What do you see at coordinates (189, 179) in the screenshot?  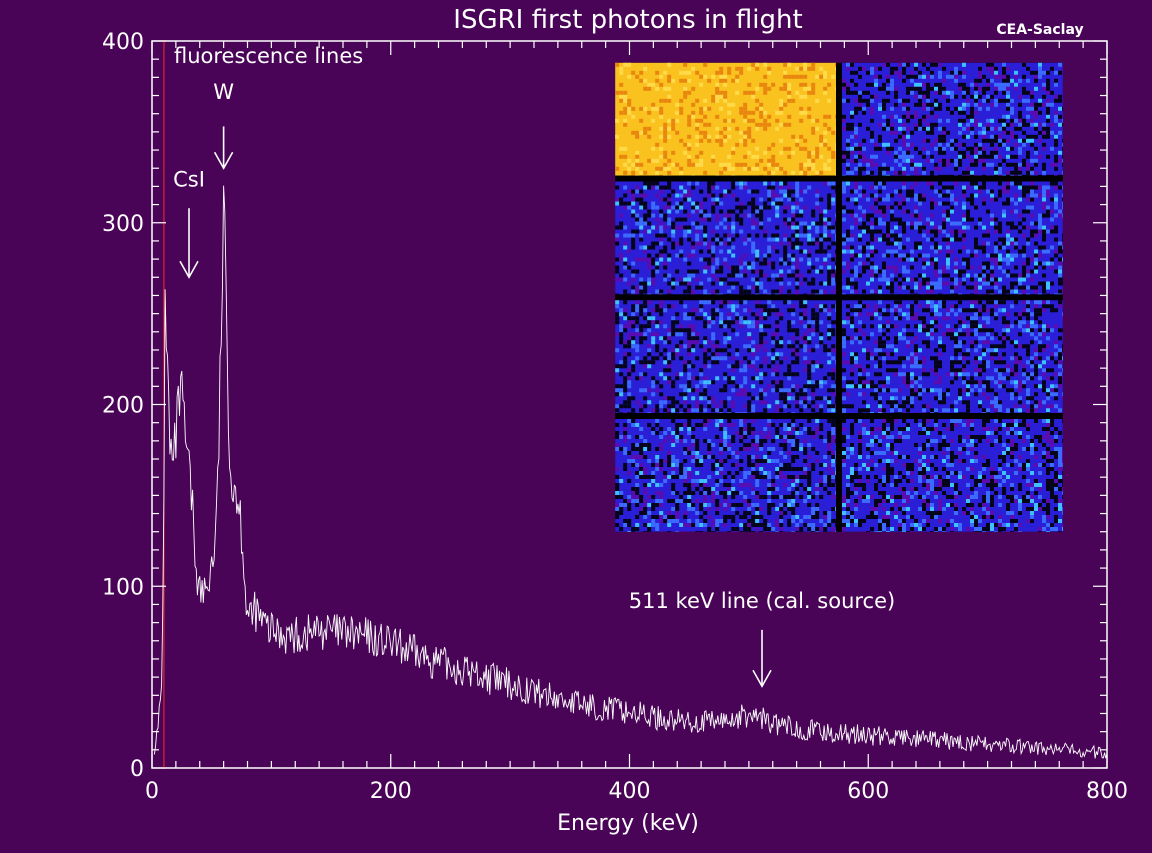 I see `annotation-label: CsI` at bounding box center [189, 179].